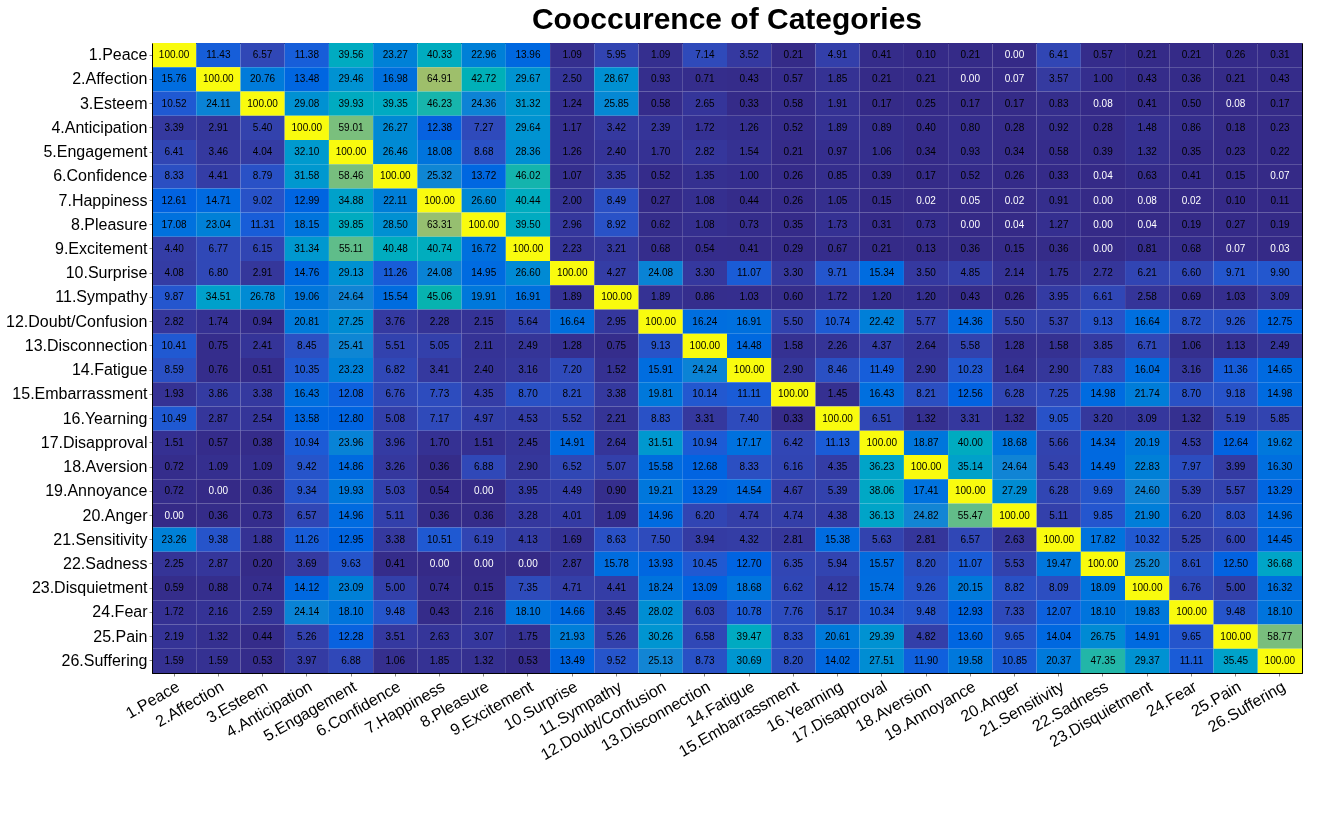 This screenshot has width=1327, height=827. Describe the element at coordinates (926, 224) in the screenshot. I see `data-label: 0.73` at that location.